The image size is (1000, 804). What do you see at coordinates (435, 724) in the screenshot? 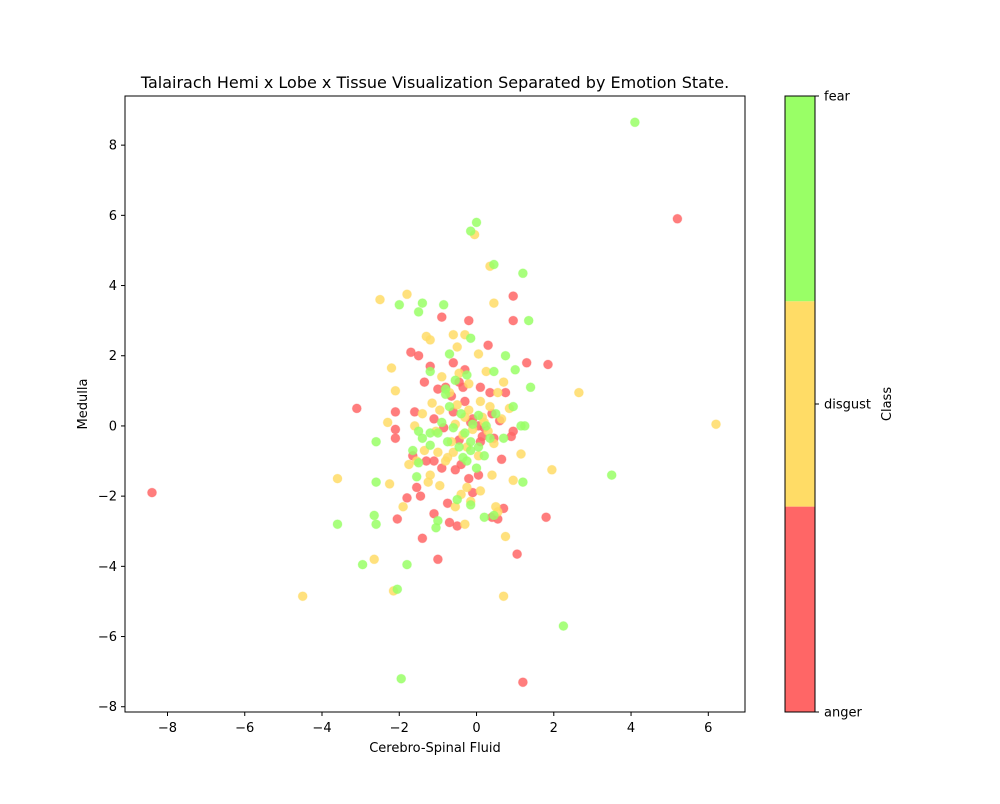
I see `x-axis: −8 −6 −4 −2 0 2 4 6` at bounding box center [435, 724].